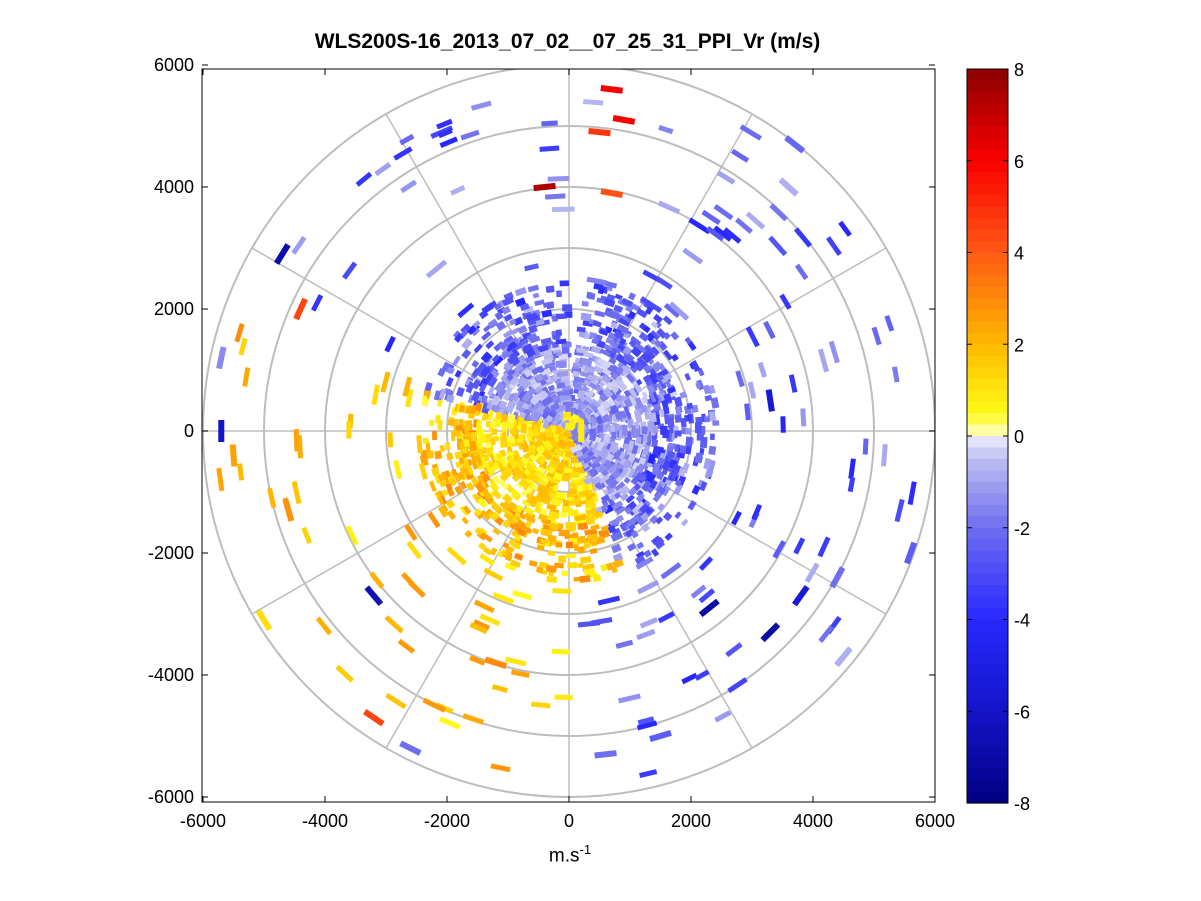 This screenshot has width=1201, height=901. I want to click on y-tick-label: 0, so click(189, 431).